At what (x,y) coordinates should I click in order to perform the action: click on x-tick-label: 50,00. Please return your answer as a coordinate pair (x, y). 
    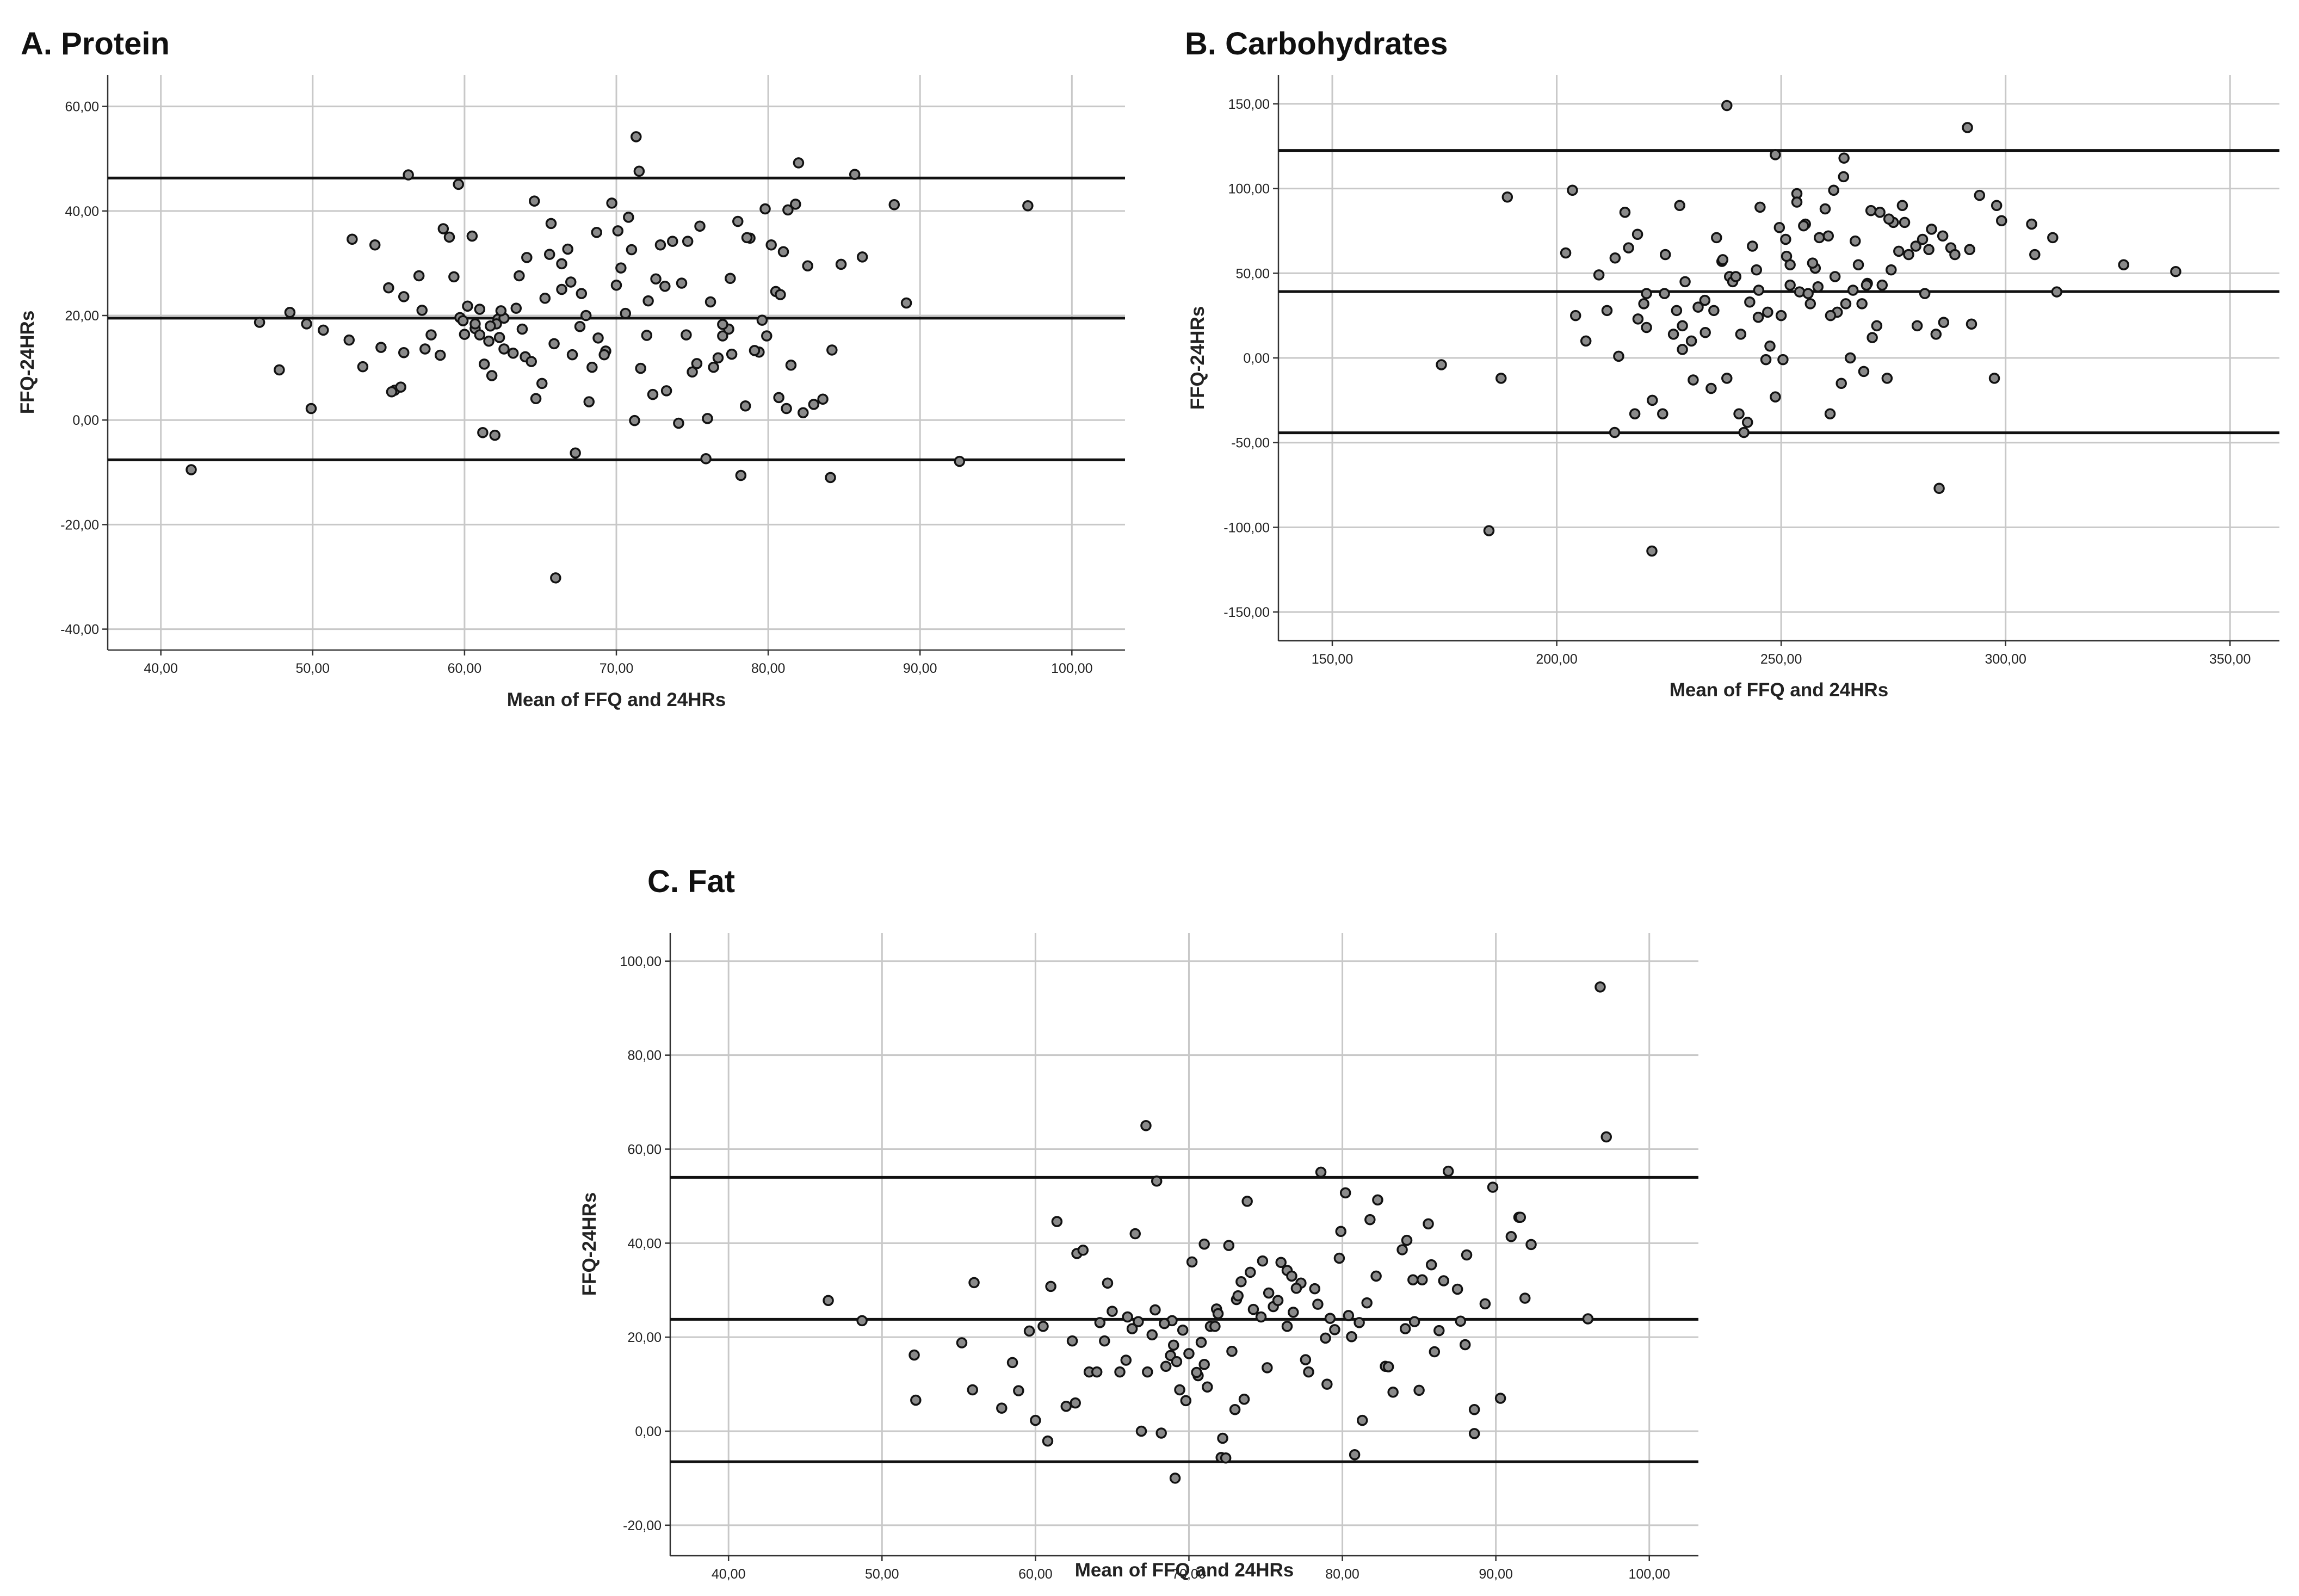
    Looking at the image, I should click on (313, 668).